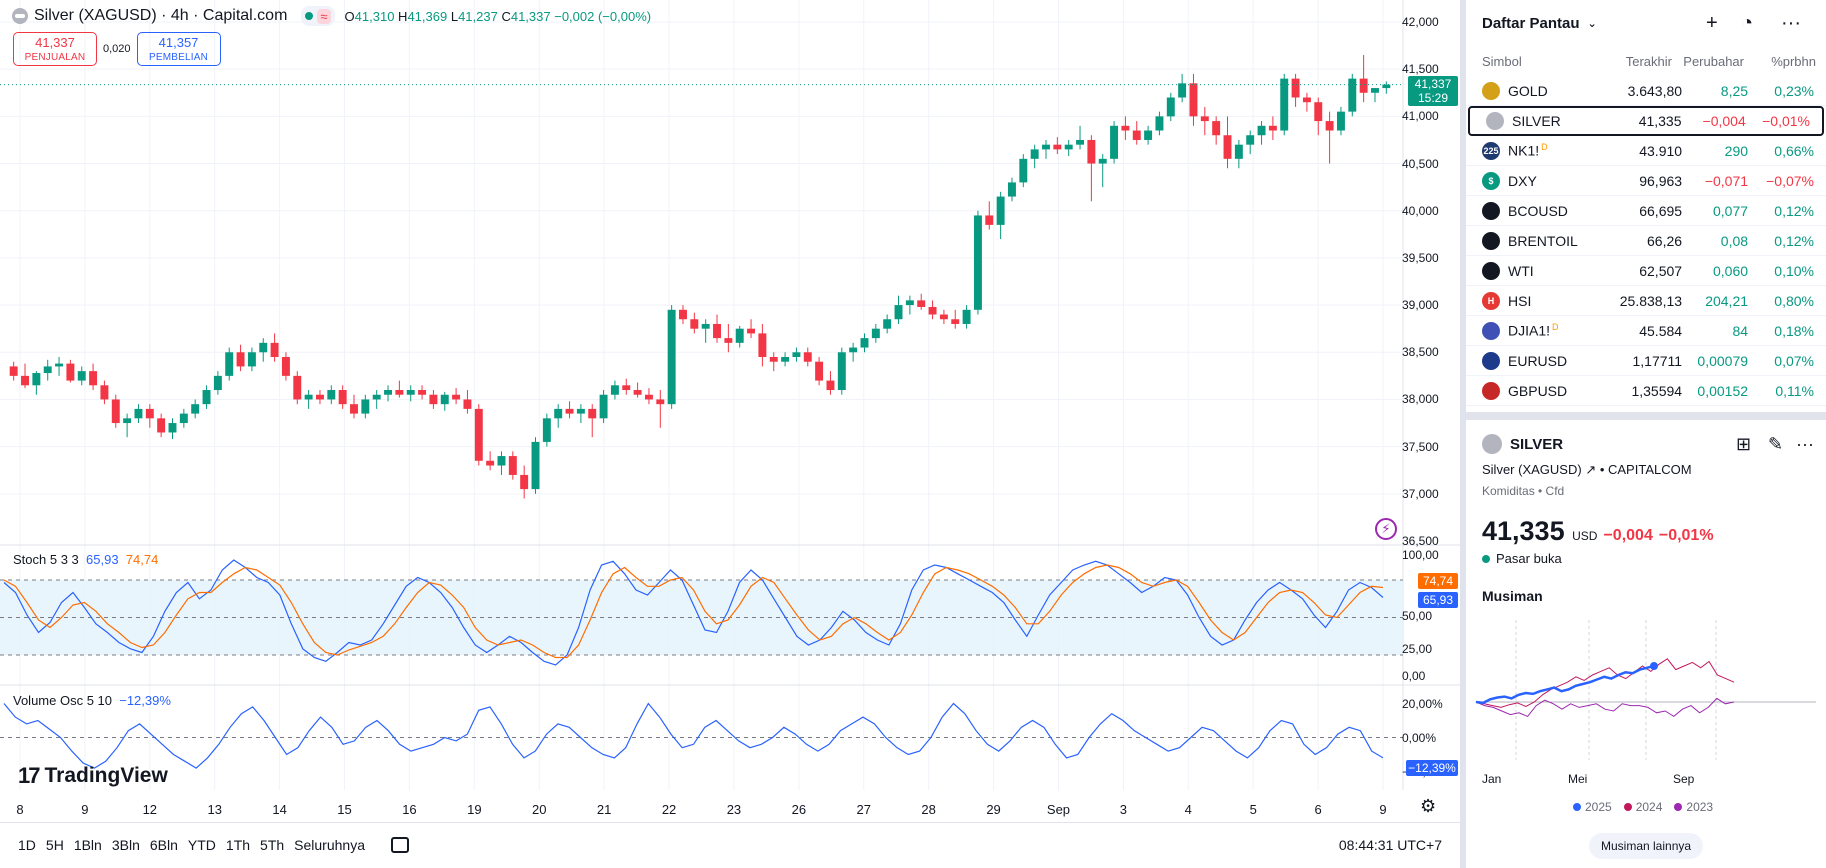 The image size is (1826, 868). Describe the element at coordinates (1646, 846) in the screenshot. I see `more-seasonals-button: Musiman lainnya` at that location.